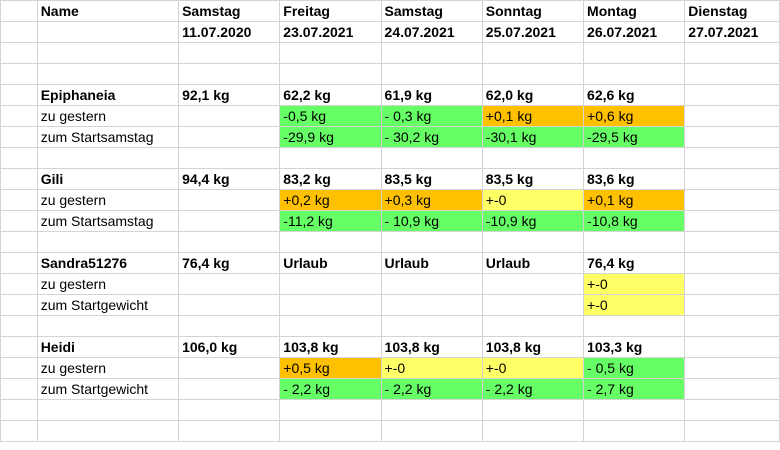 This screenshot has height=450, width=780. What do you see at coordinates (533, 11) in the screenshot?
I see `day-header: Sonntag` at bounding box center [533, 11].